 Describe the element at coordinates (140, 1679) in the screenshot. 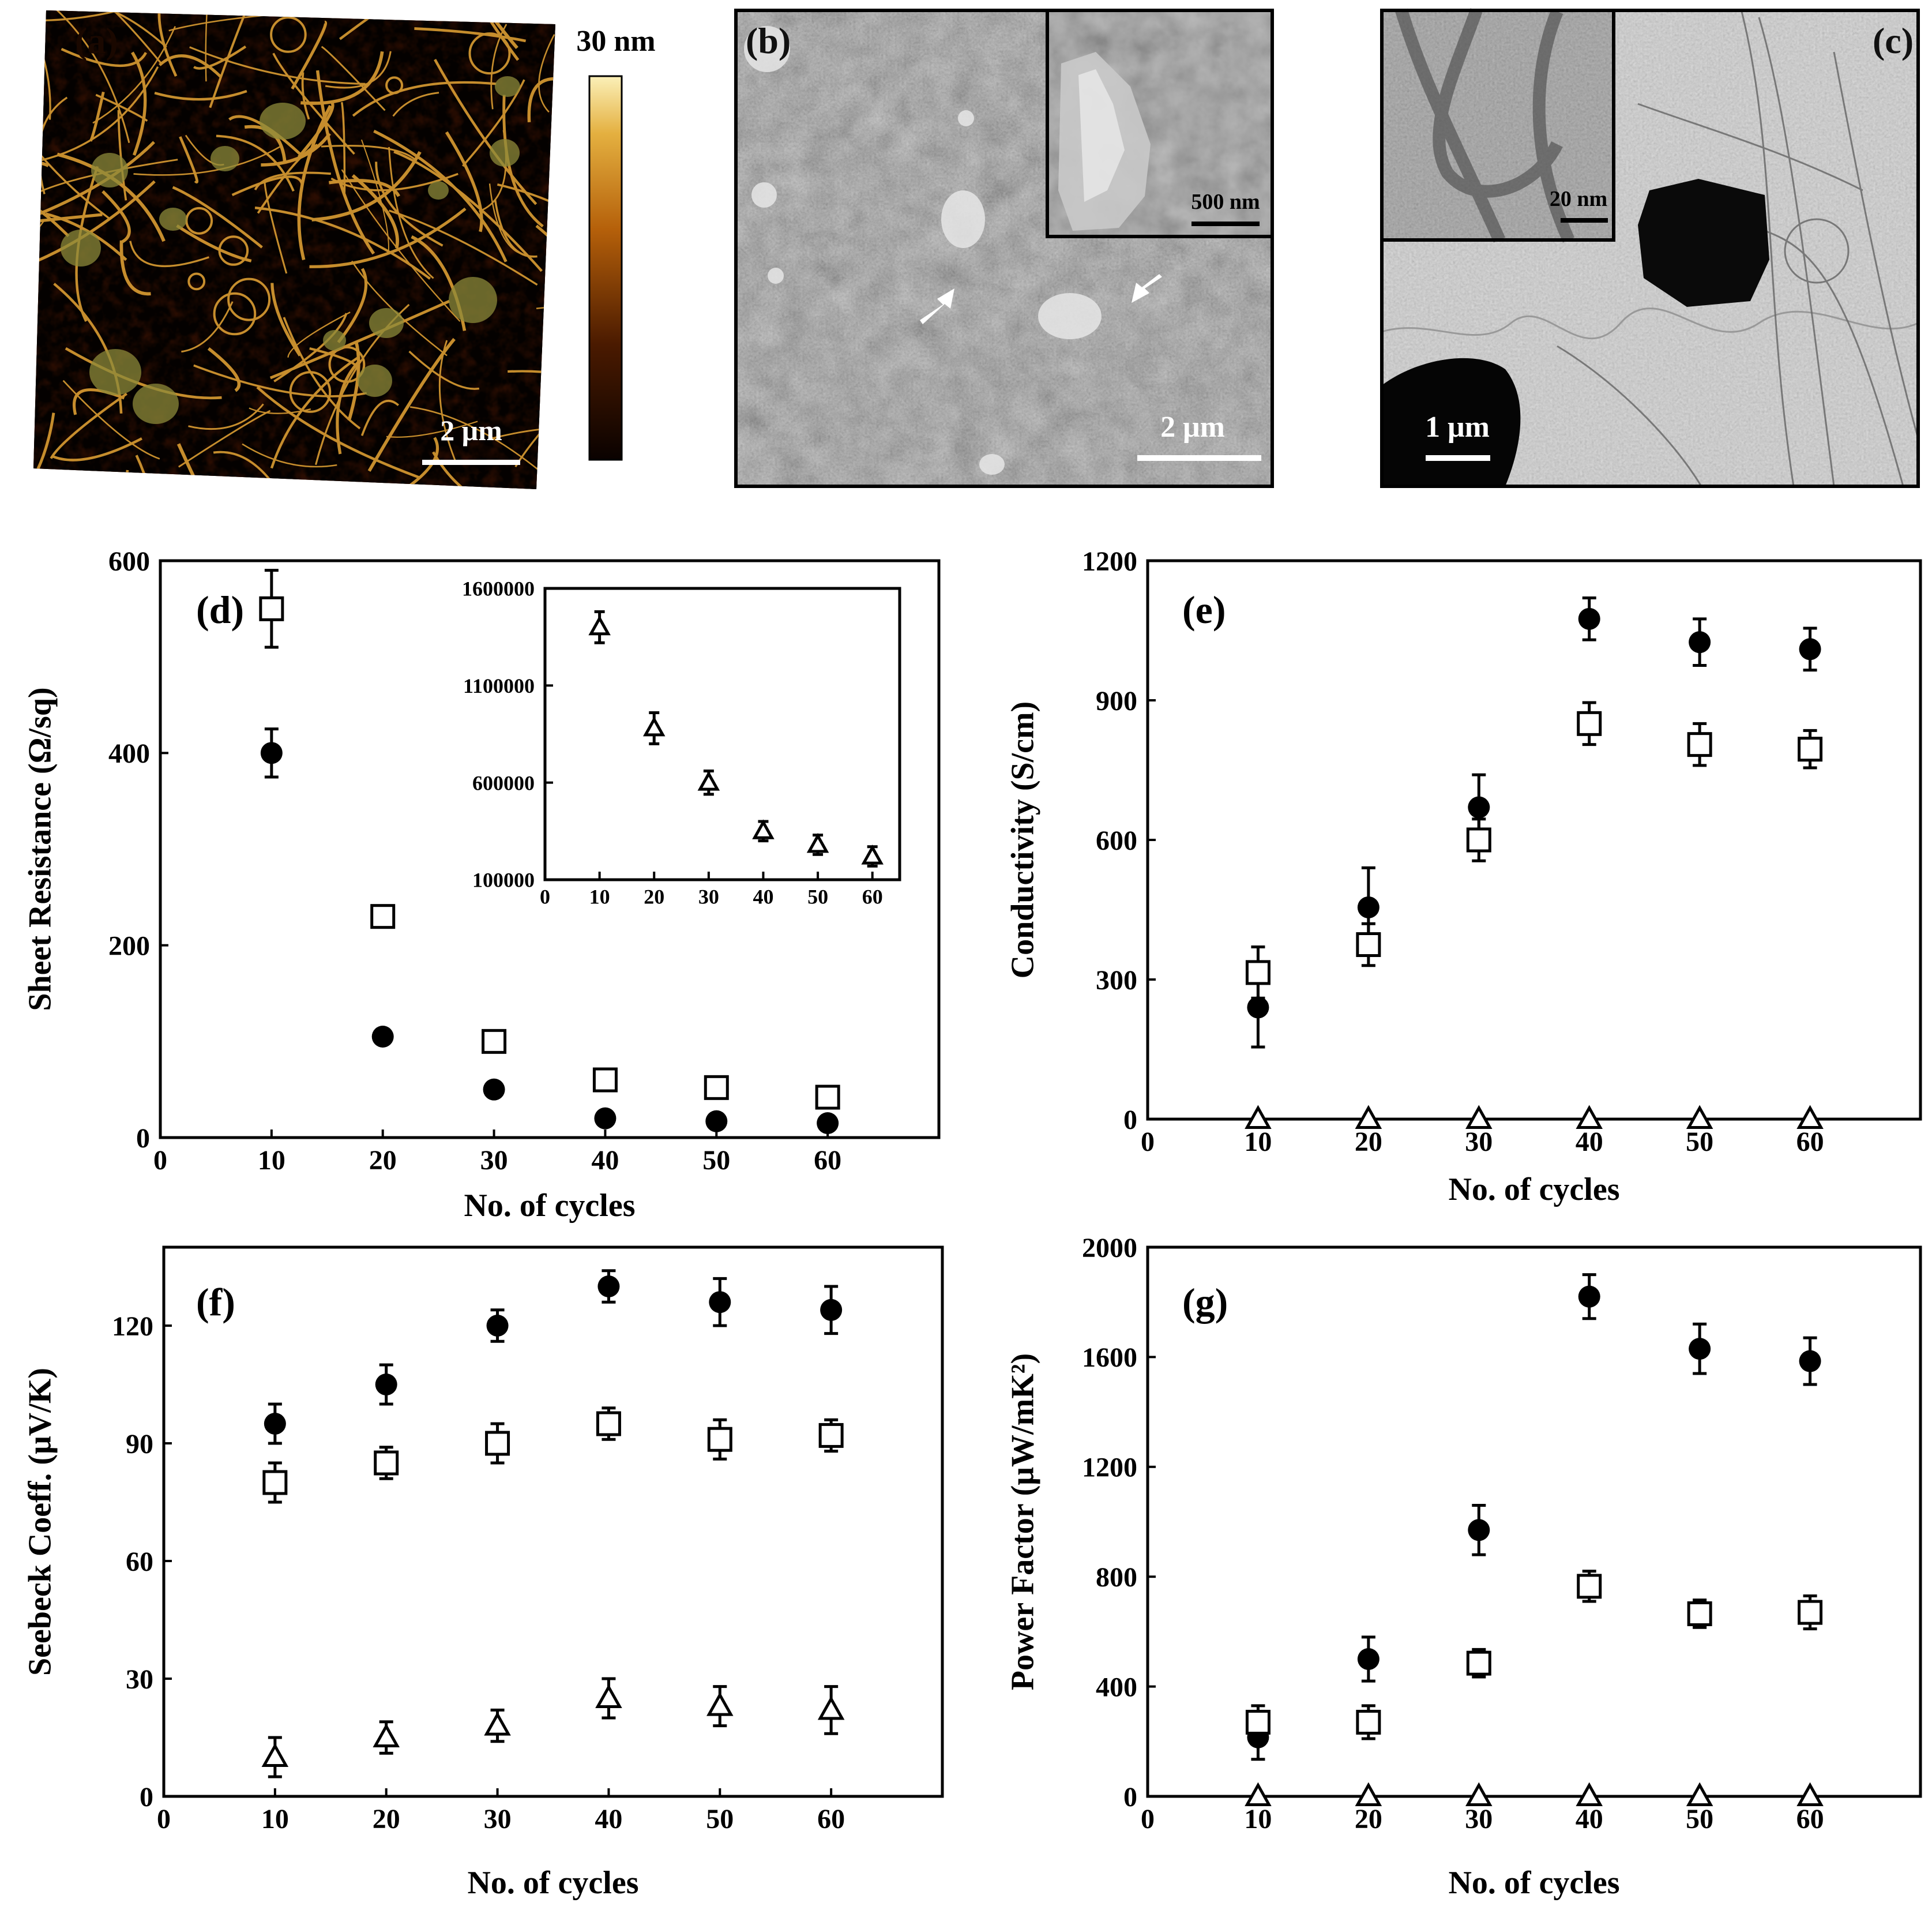

I see `y-tick-label: 30` at that location.